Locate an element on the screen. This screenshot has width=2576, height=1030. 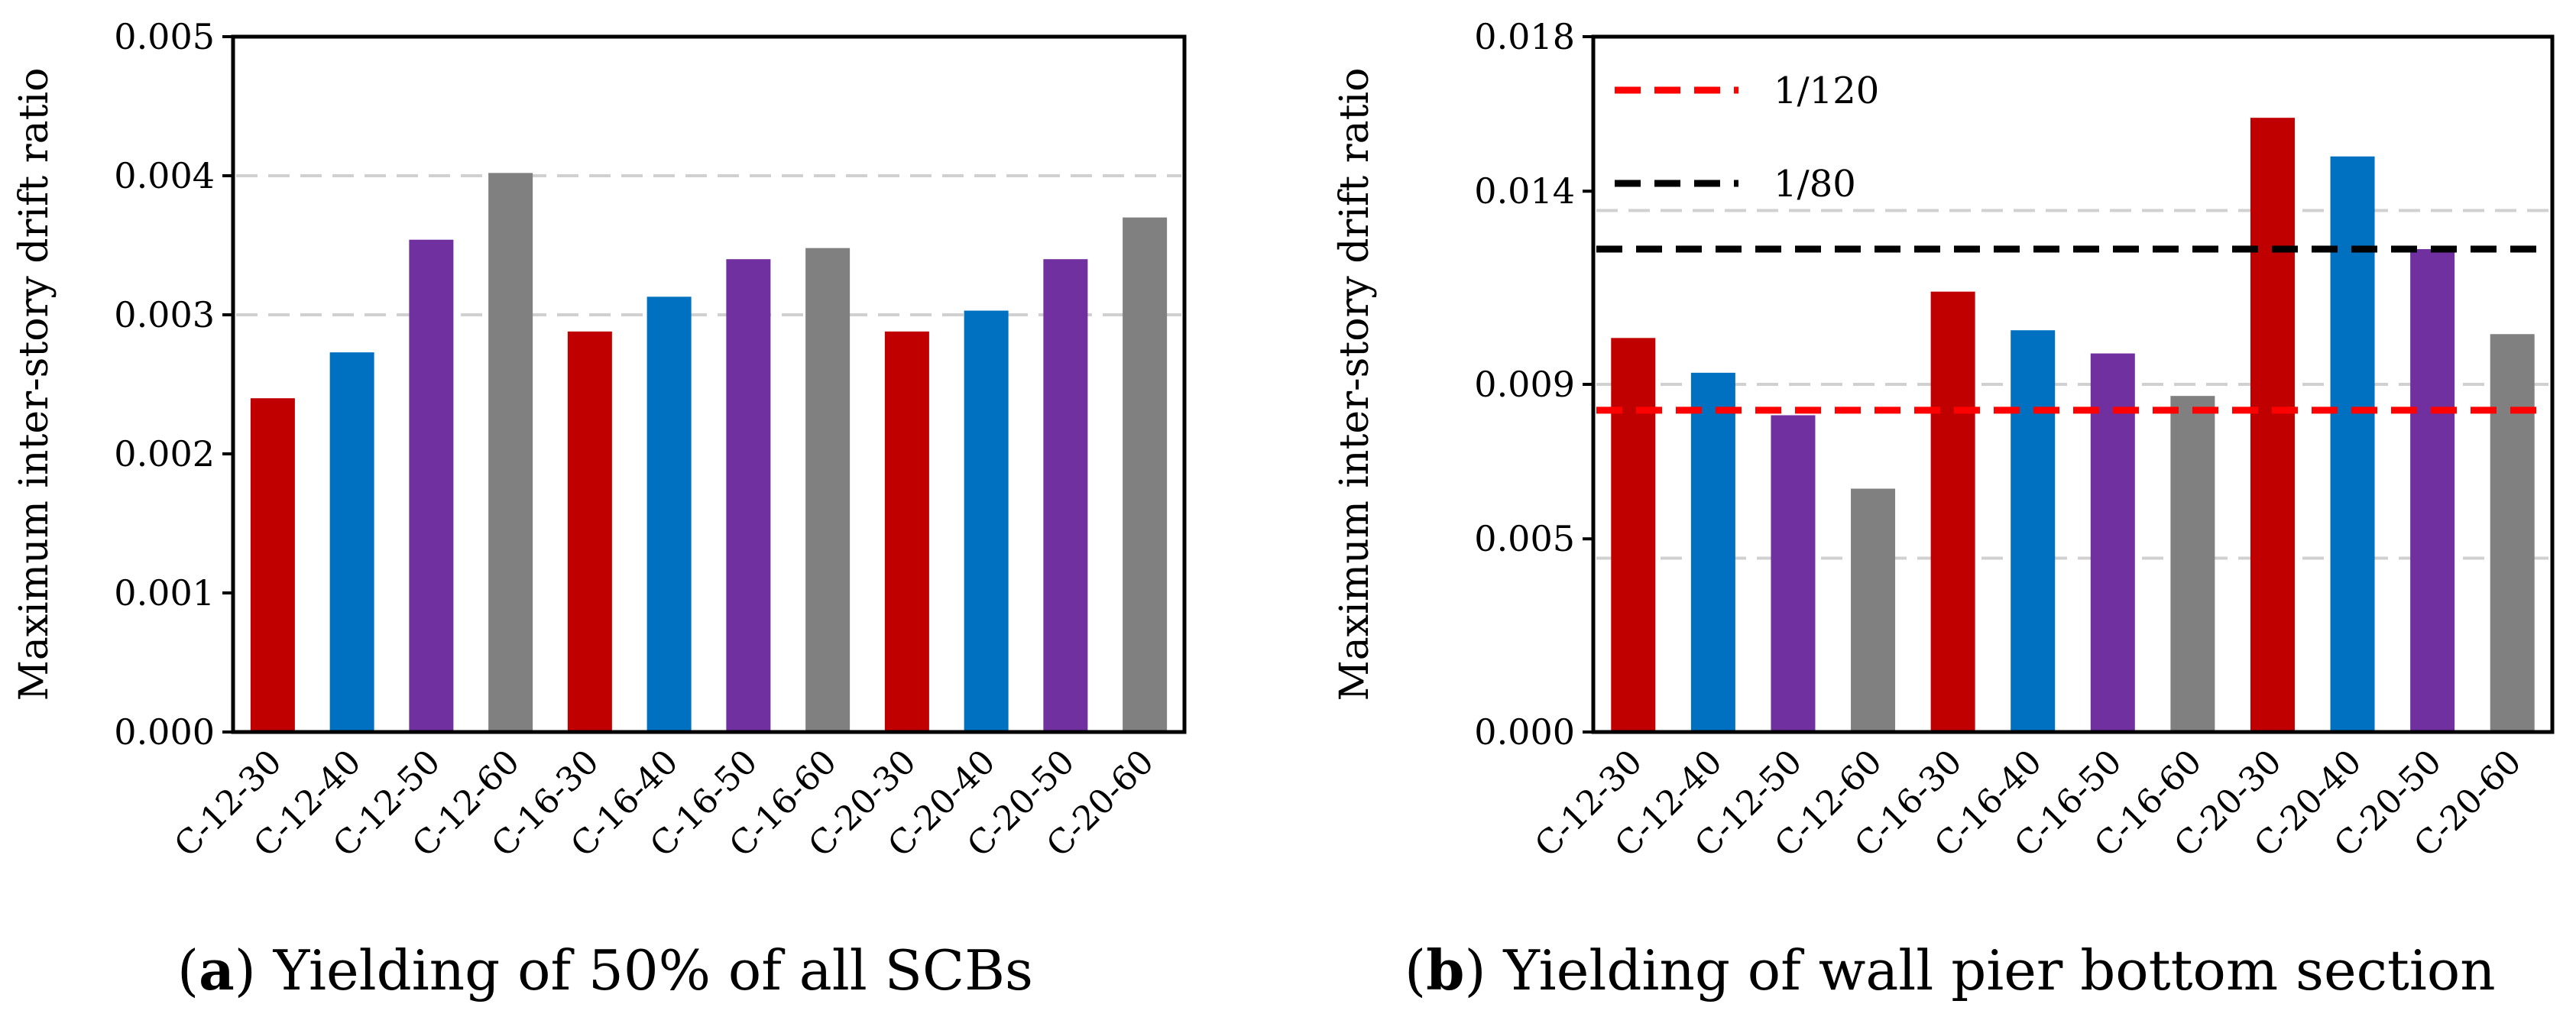
caption-a: (a) Yielding of 50% of all SCBs is located at coordinates (605, 970).